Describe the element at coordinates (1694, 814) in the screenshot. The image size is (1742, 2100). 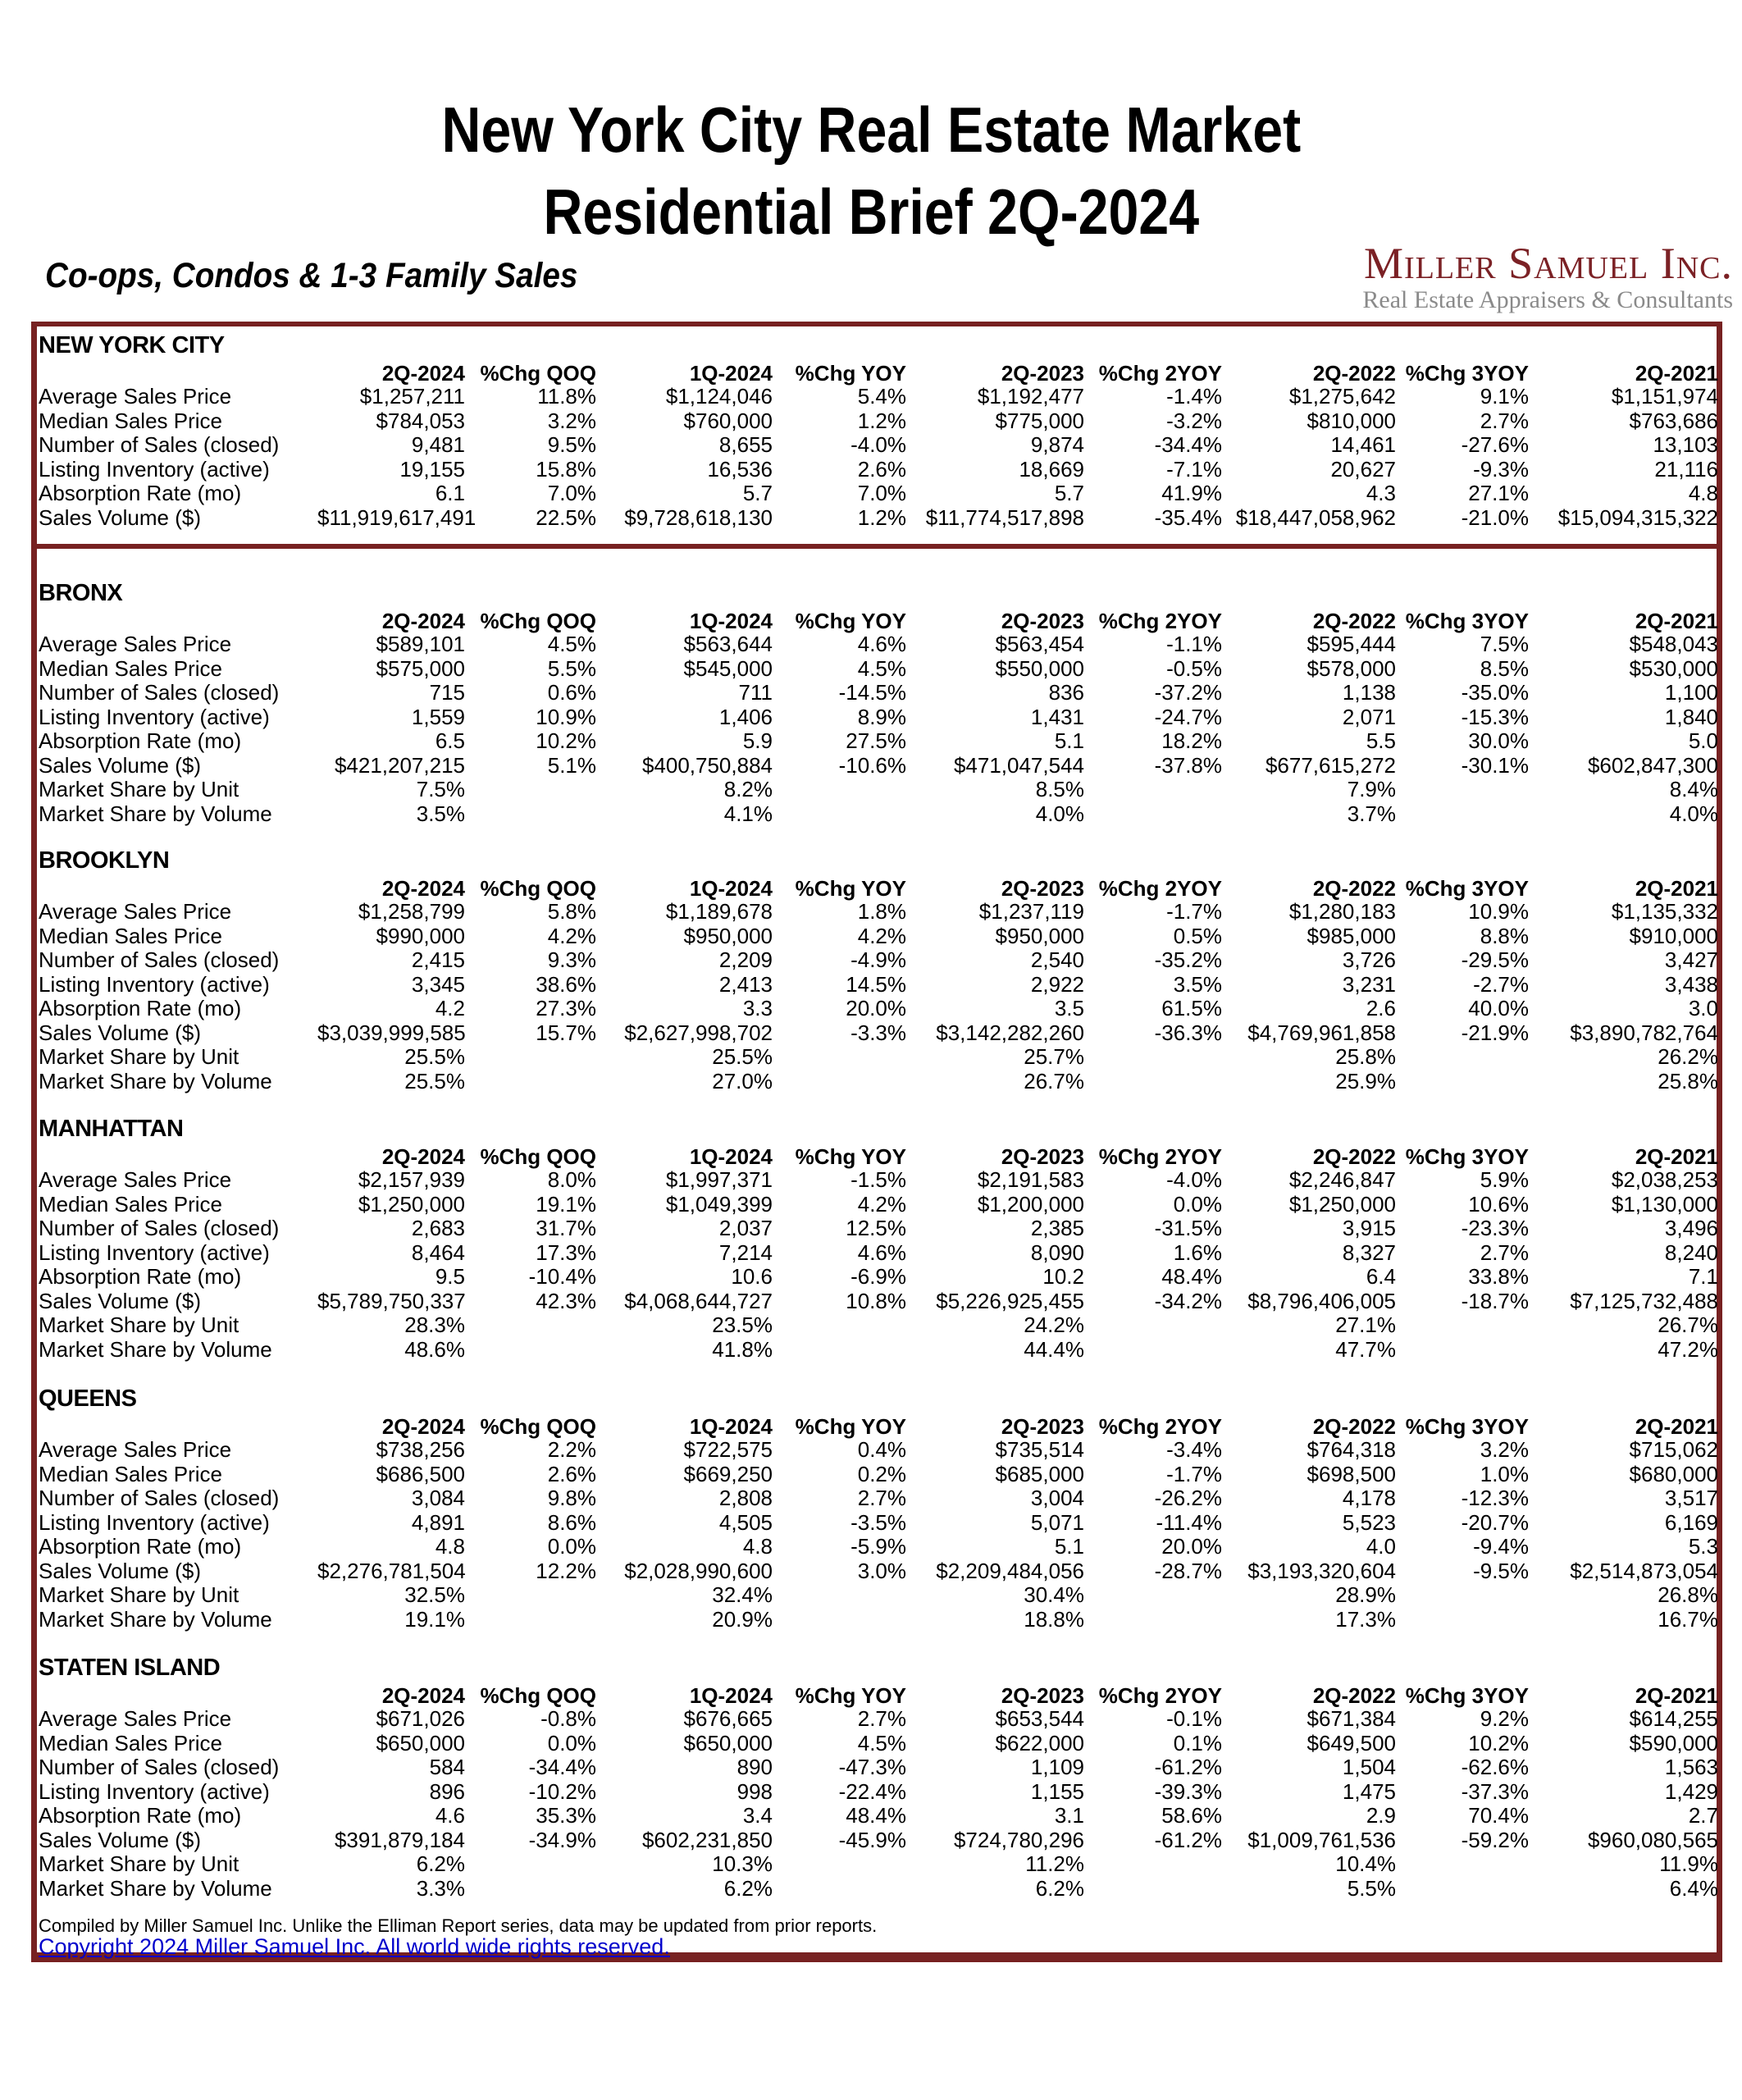
I see `cell-value: 4.0%` at that location.